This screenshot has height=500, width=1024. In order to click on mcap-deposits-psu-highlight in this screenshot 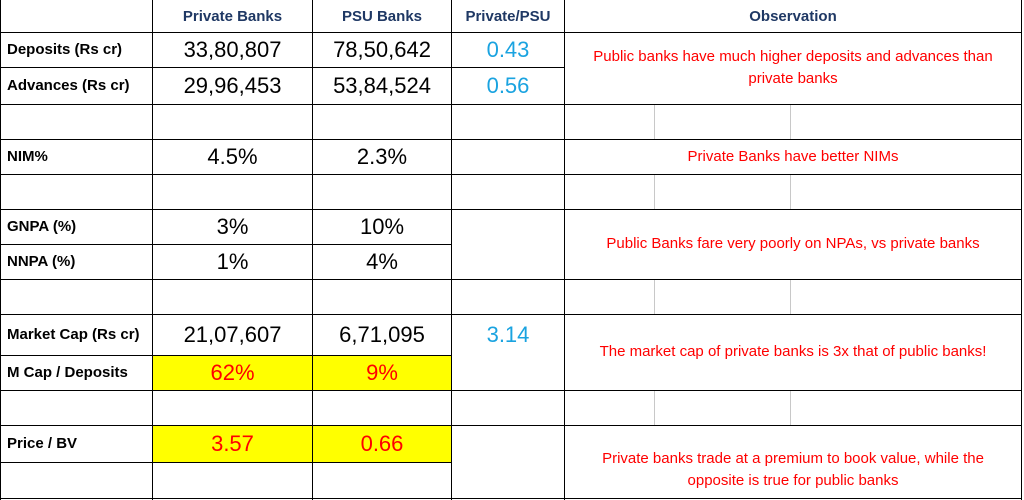, I will do `click(382, 372)`.